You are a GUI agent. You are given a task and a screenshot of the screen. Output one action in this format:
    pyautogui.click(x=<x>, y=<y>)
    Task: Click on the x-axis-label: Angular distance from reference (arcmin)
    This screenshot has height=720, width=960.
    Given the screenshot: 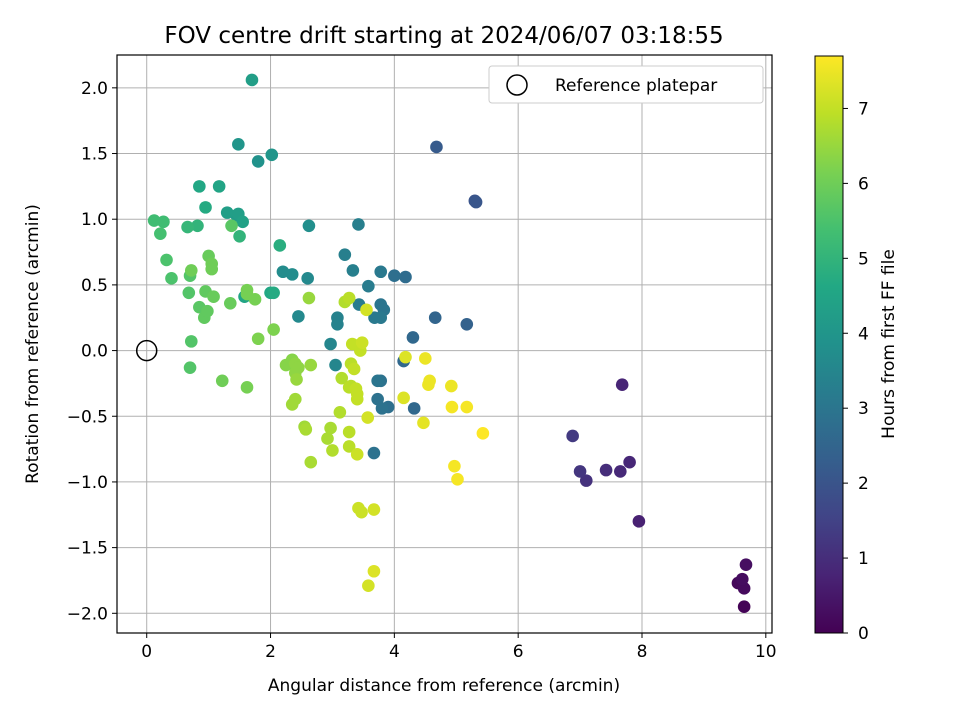 What is the action you would take?
    pyautogui.click(x=444, y=686)
    